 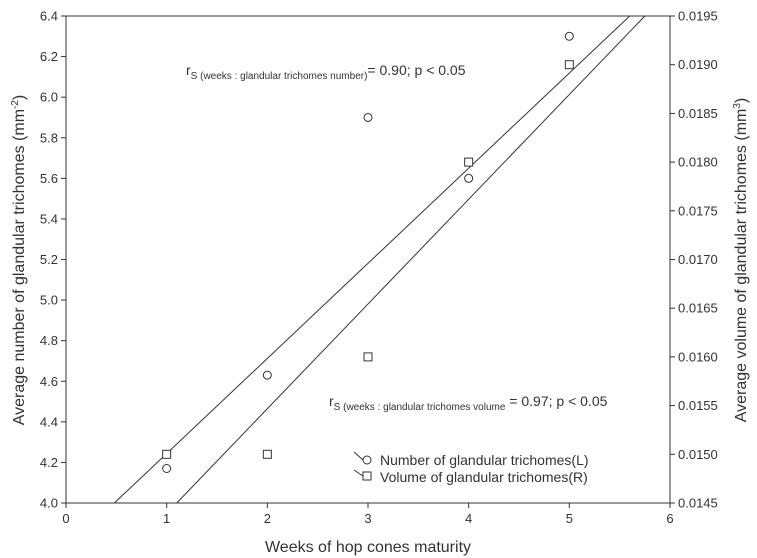 I want to click on y-tick-label: 4.0, so click(x=49, y=503).